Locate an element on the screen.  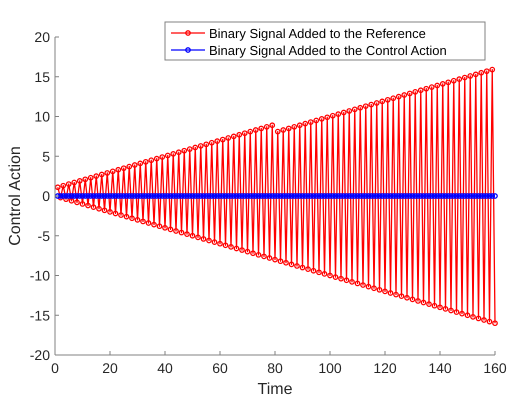
x-tick-label: 40 is located at coordinates (165, 368).